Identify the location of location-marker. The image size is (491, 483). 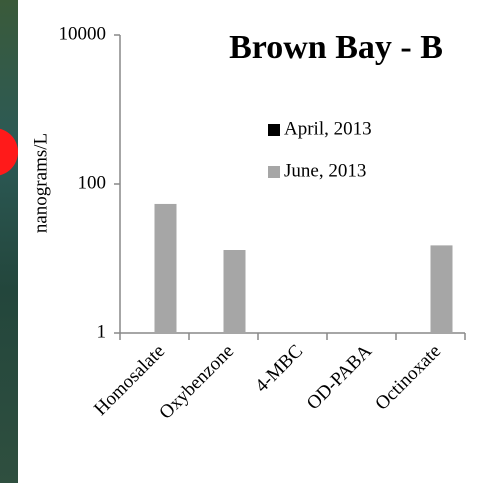
(9, 152).